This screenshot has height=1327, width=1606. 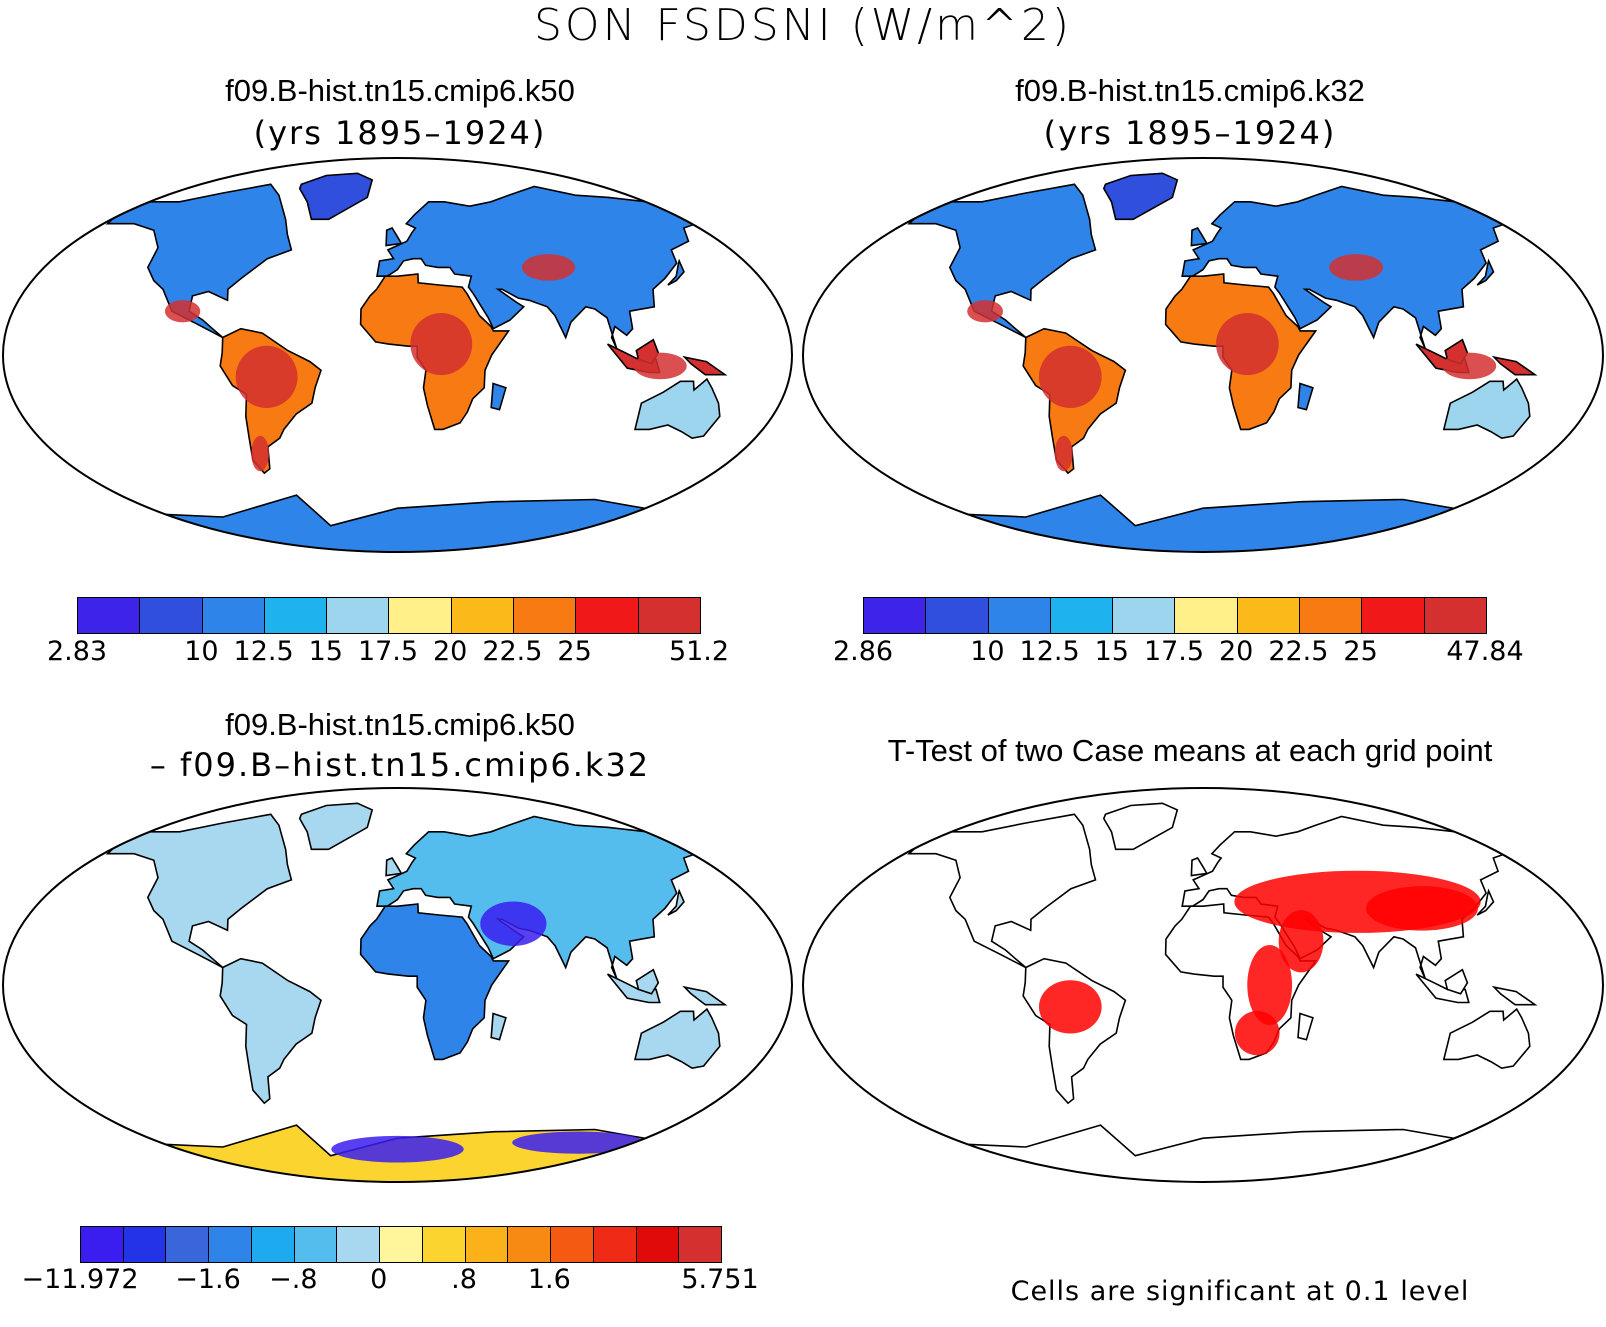 I want to click on panel1-title: f09.B-hist.tn15.cmip6.k50, so click(x=400, y=90).